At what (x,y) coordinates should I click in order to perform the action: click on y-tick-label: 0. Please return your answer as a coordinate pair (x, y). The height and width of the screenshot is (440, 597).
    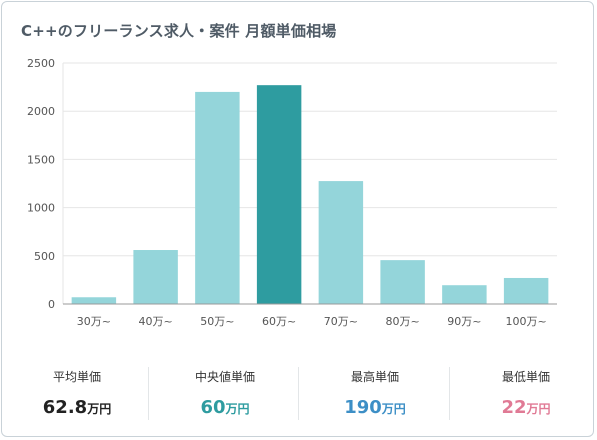
    Looking at the image, I should click on (51, 304).